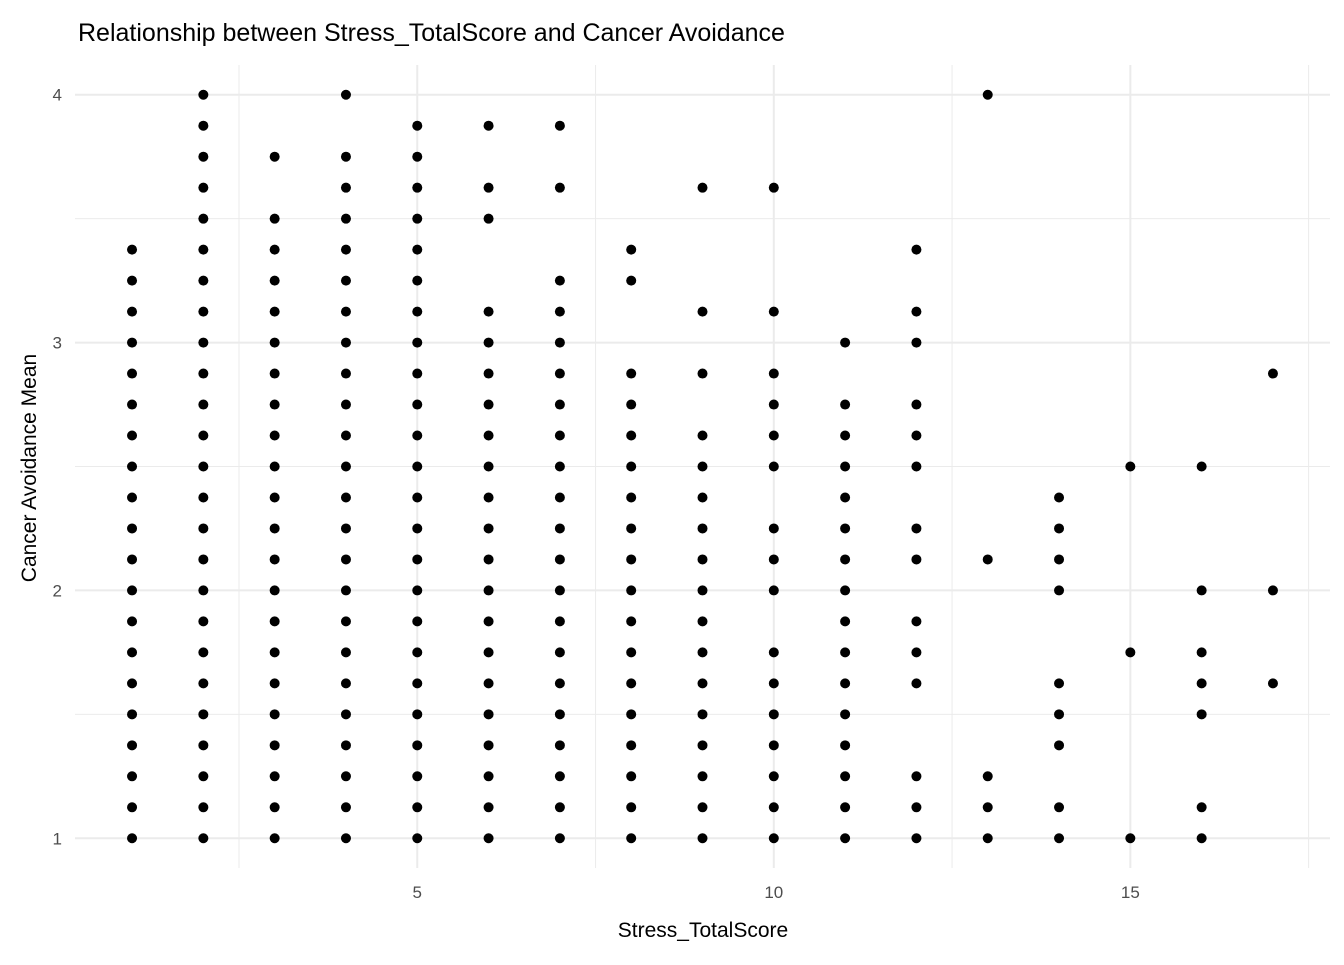  Describe the element at coordinates (29, 468) in the screenshot. I see `y-axis-label: Cancer Avoidance Mean` at that location.